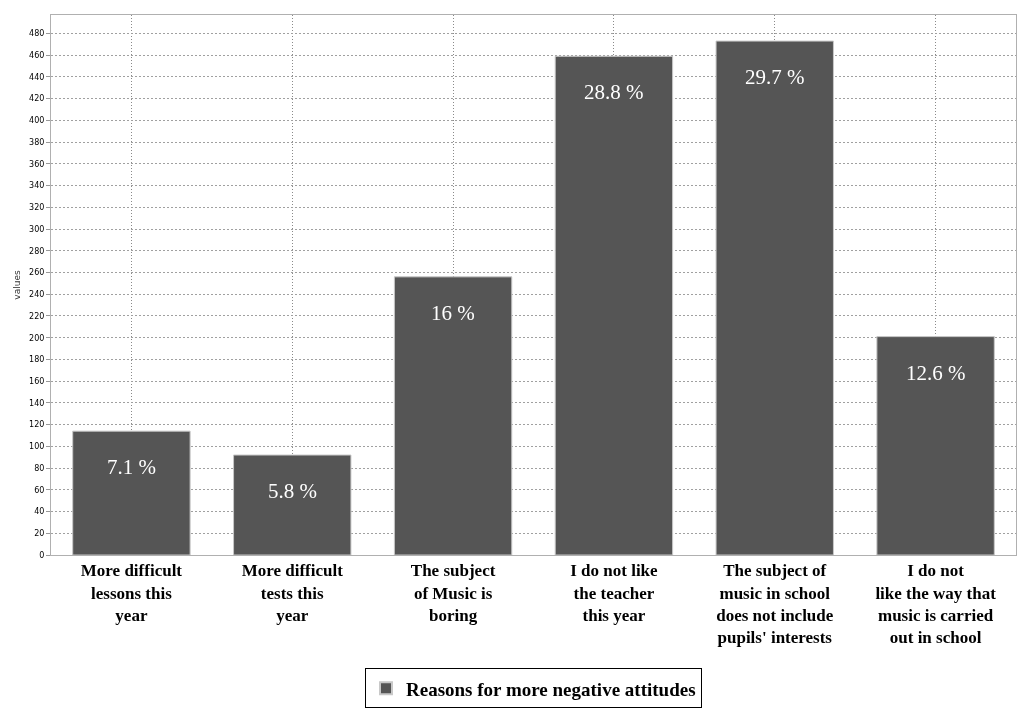  I want to click on y-tick-label: 240, so click(37, 295).